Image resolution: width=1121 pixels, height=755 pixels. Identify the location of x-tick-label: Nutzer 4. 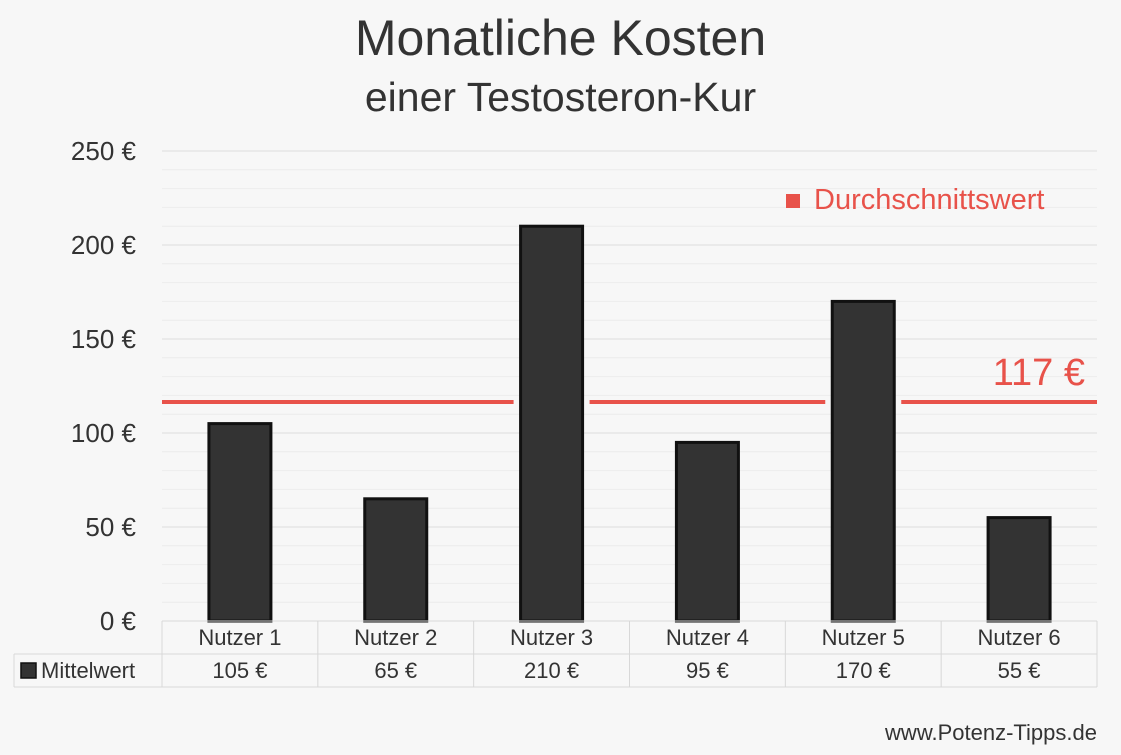
(707, 637).